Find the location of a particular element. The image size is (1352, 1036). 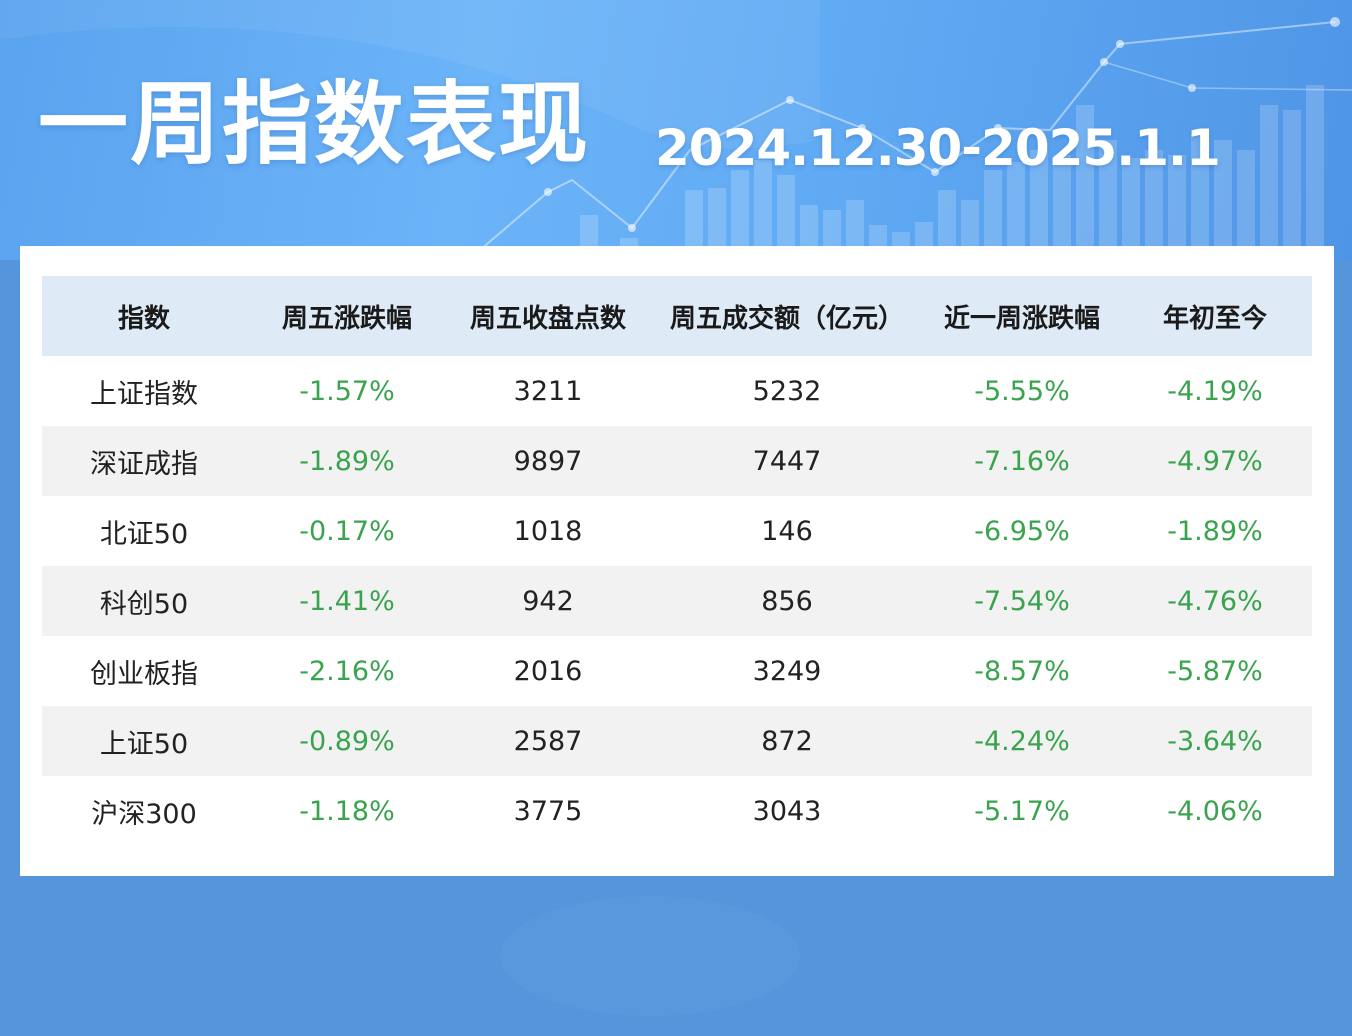

date-range: 2024.12.30-2025.1.1 is located at coordinates (938, 148).